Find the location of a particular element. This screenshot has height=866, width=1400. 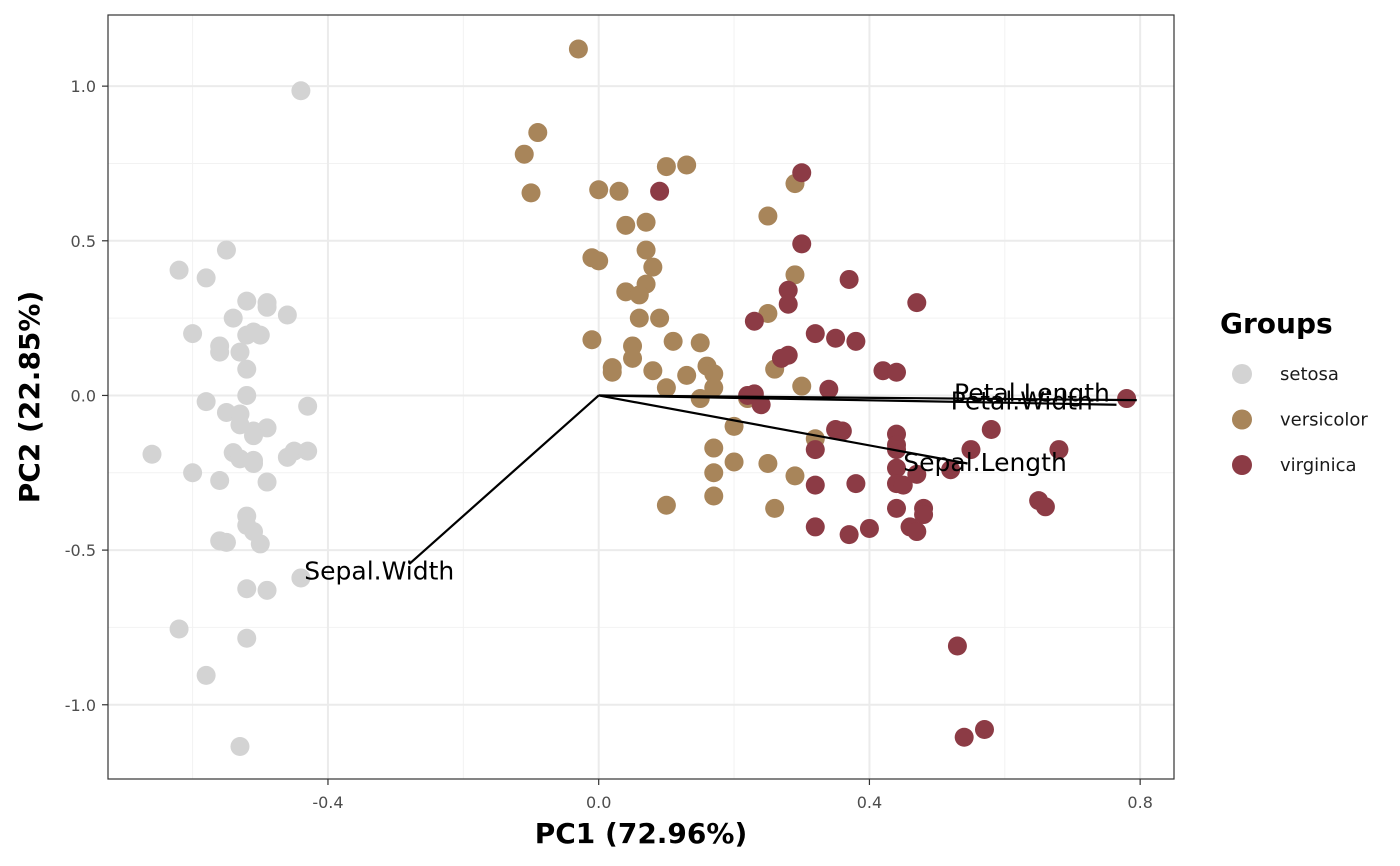

vector-label-Sepal.Length: Sepal.Length is located at coordinates (985, 462).